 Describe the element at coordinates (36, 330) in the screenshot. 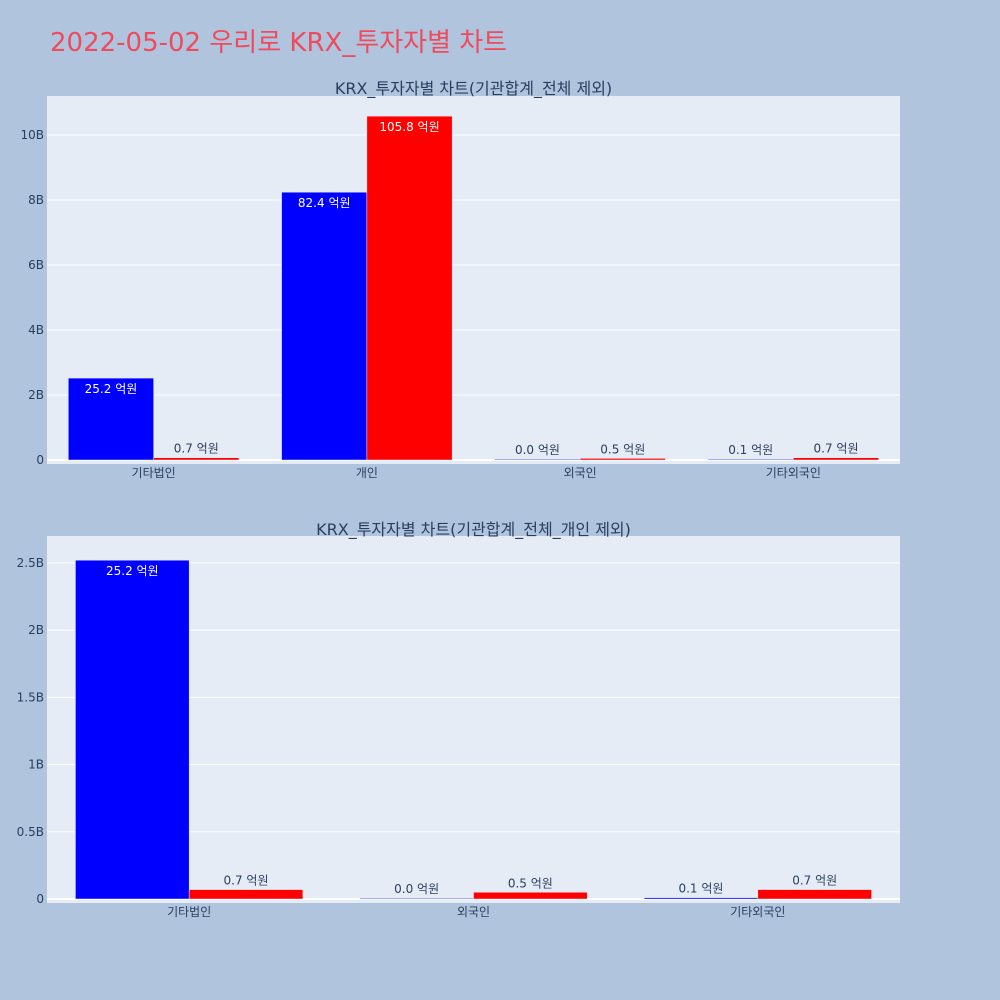

I see `y-tick-label: 4B` at that location.